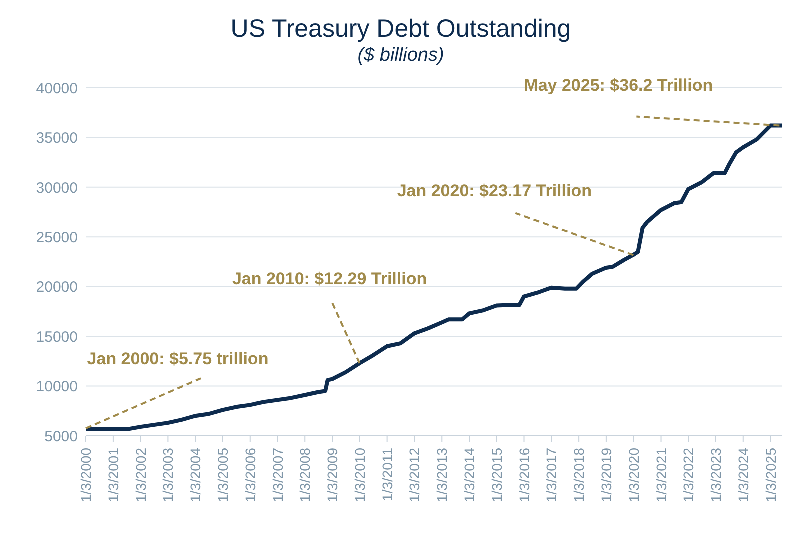 The width and height of the screenshot is (802, 535). What do you see at coordinates (387, 475) in the screenshot?
I see `x-tick-label: 1/3/2011` at bounding box center [387, 475].